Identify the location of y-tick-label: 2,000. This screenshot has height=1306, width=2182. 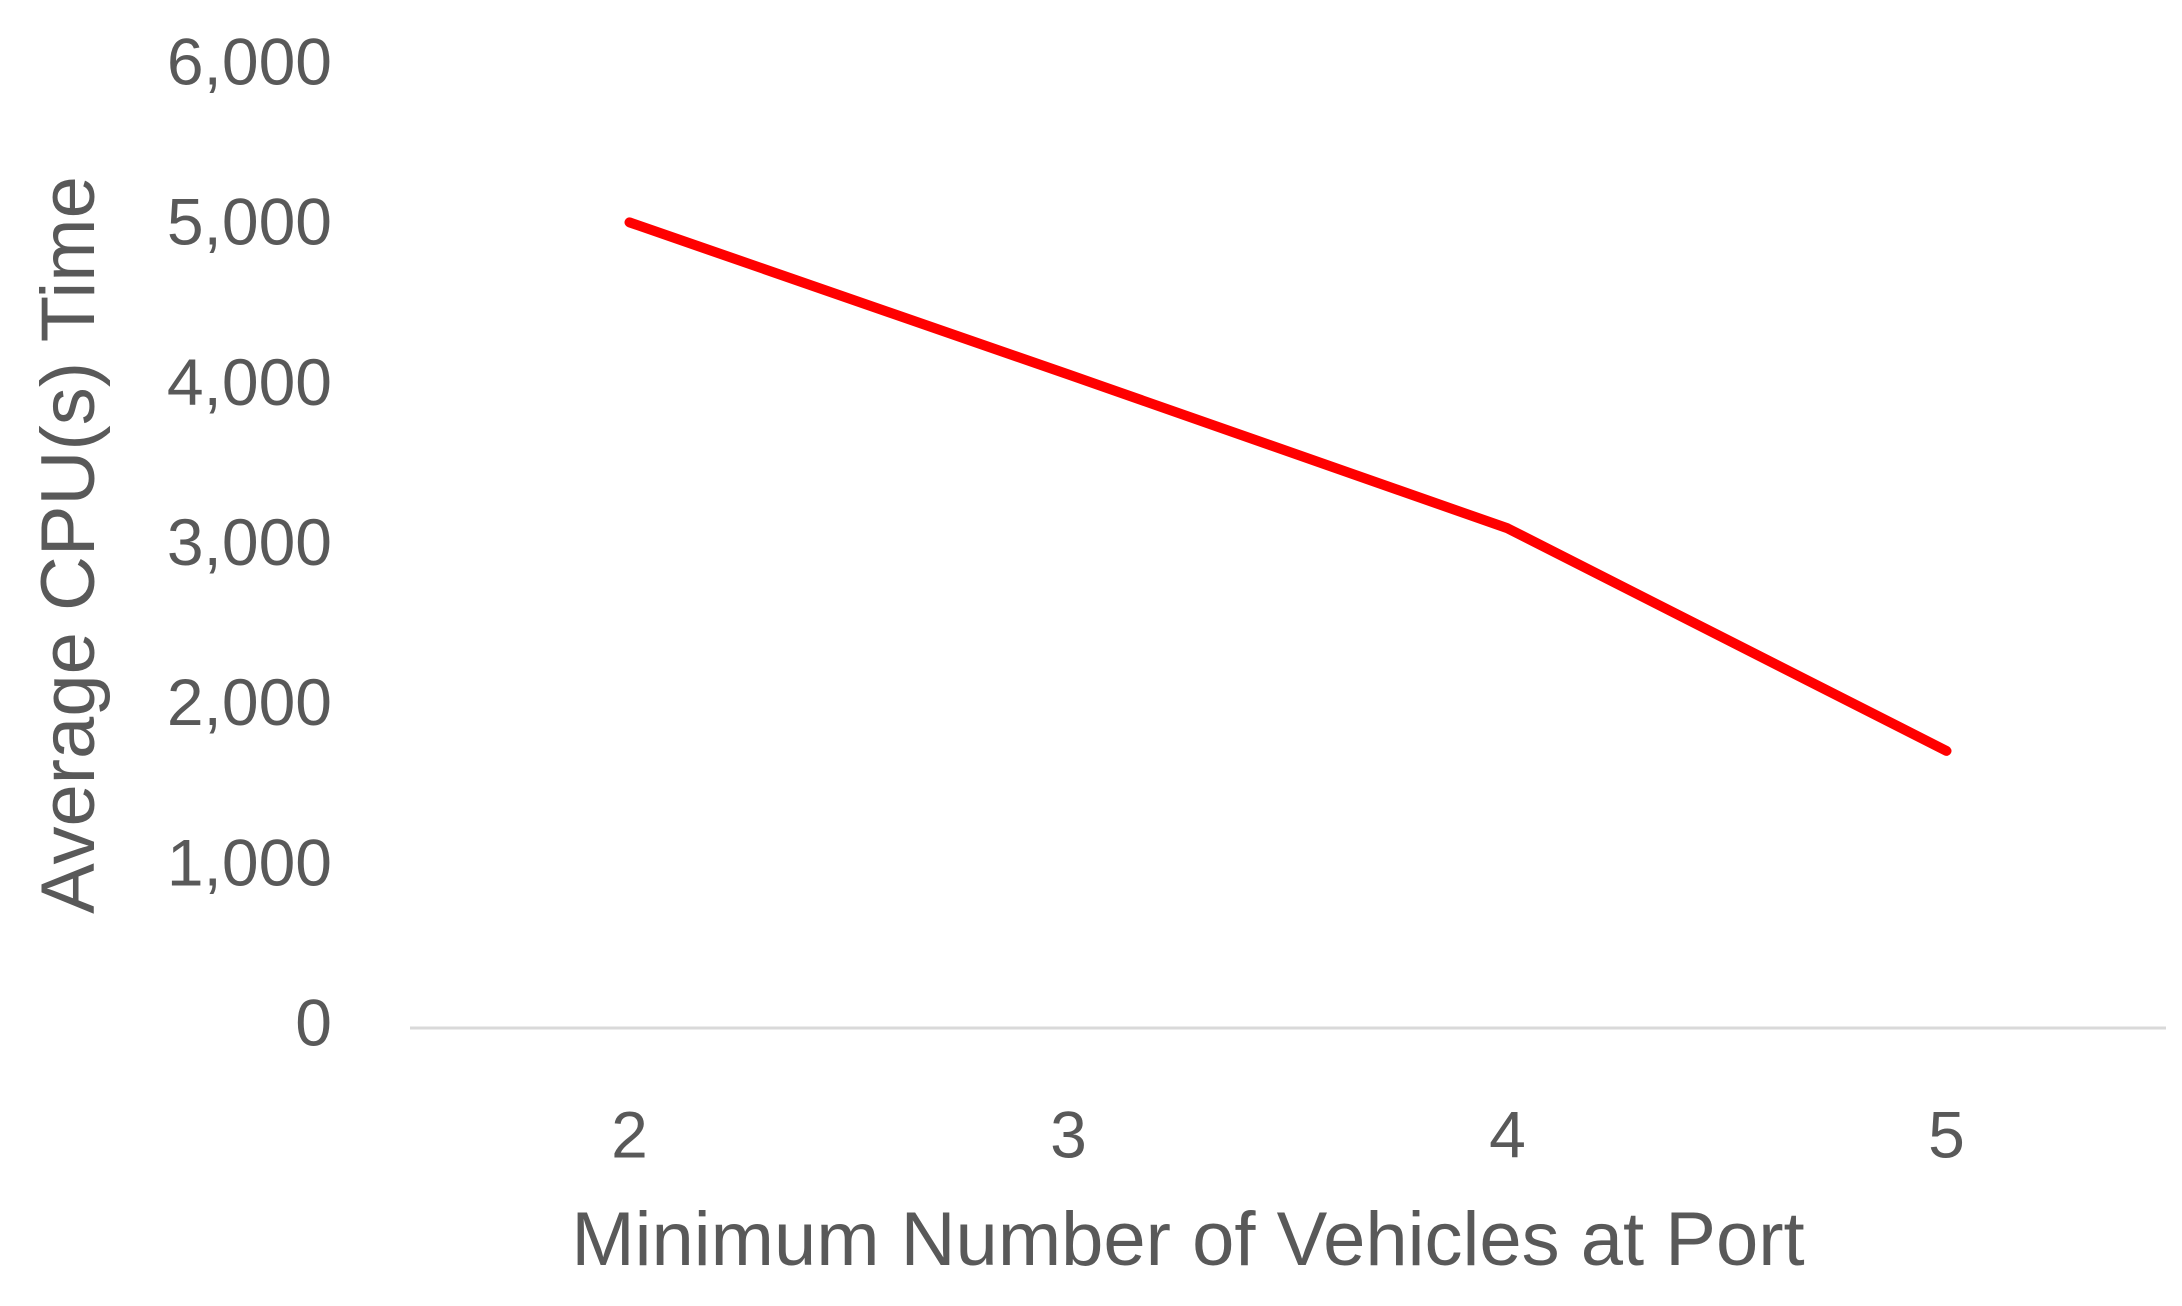
(249, 702).